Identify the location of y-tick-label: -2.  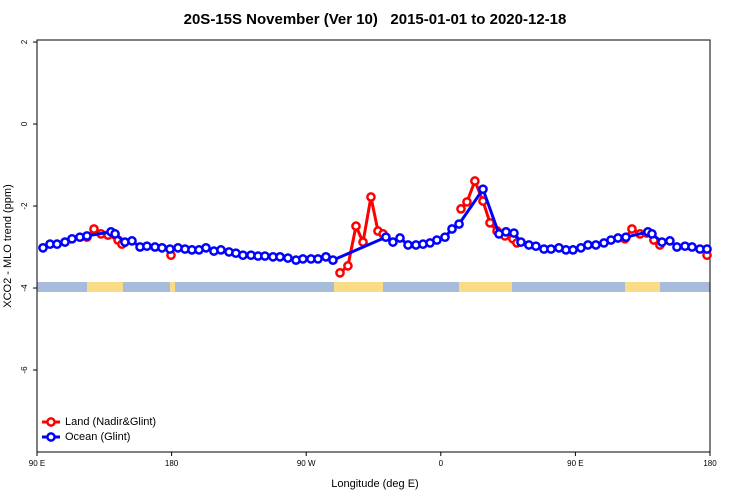
(24, 206).